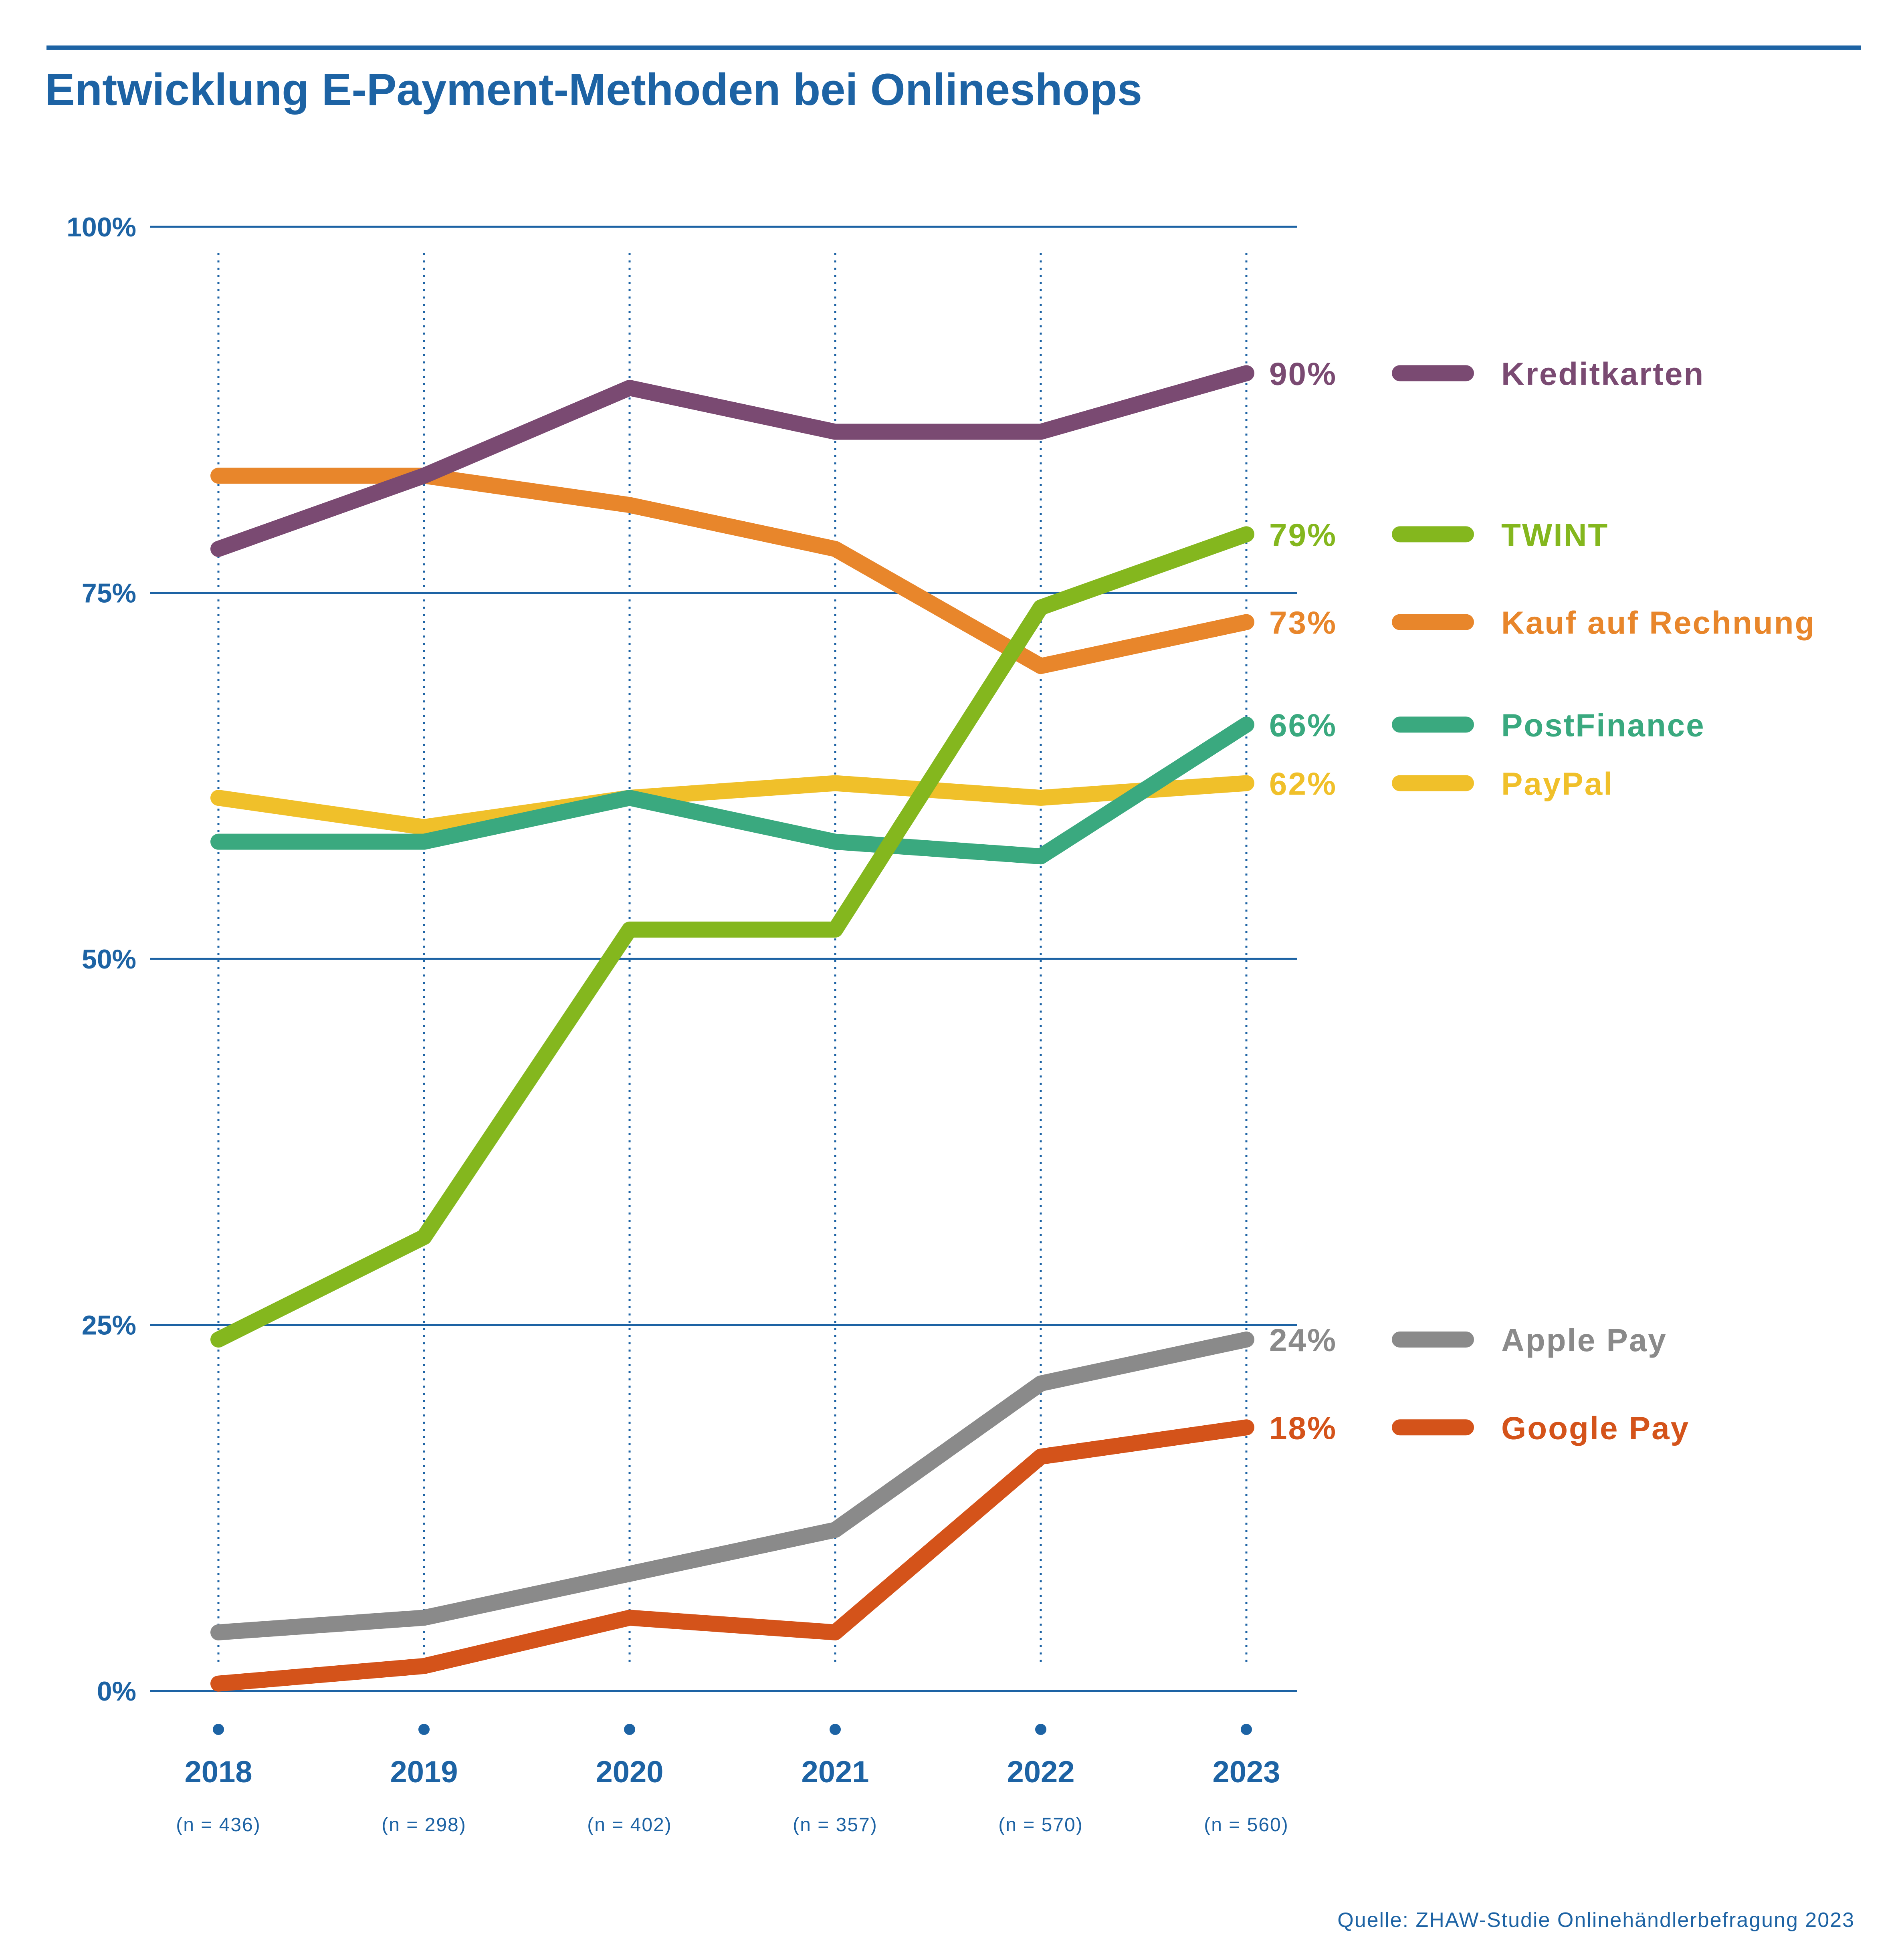 This screenshot has width=1904, height=1959. Describe the element at coordinates (1040, 1825) in the screenshot. I see `sample-size-label: (n = 570)` at that location.